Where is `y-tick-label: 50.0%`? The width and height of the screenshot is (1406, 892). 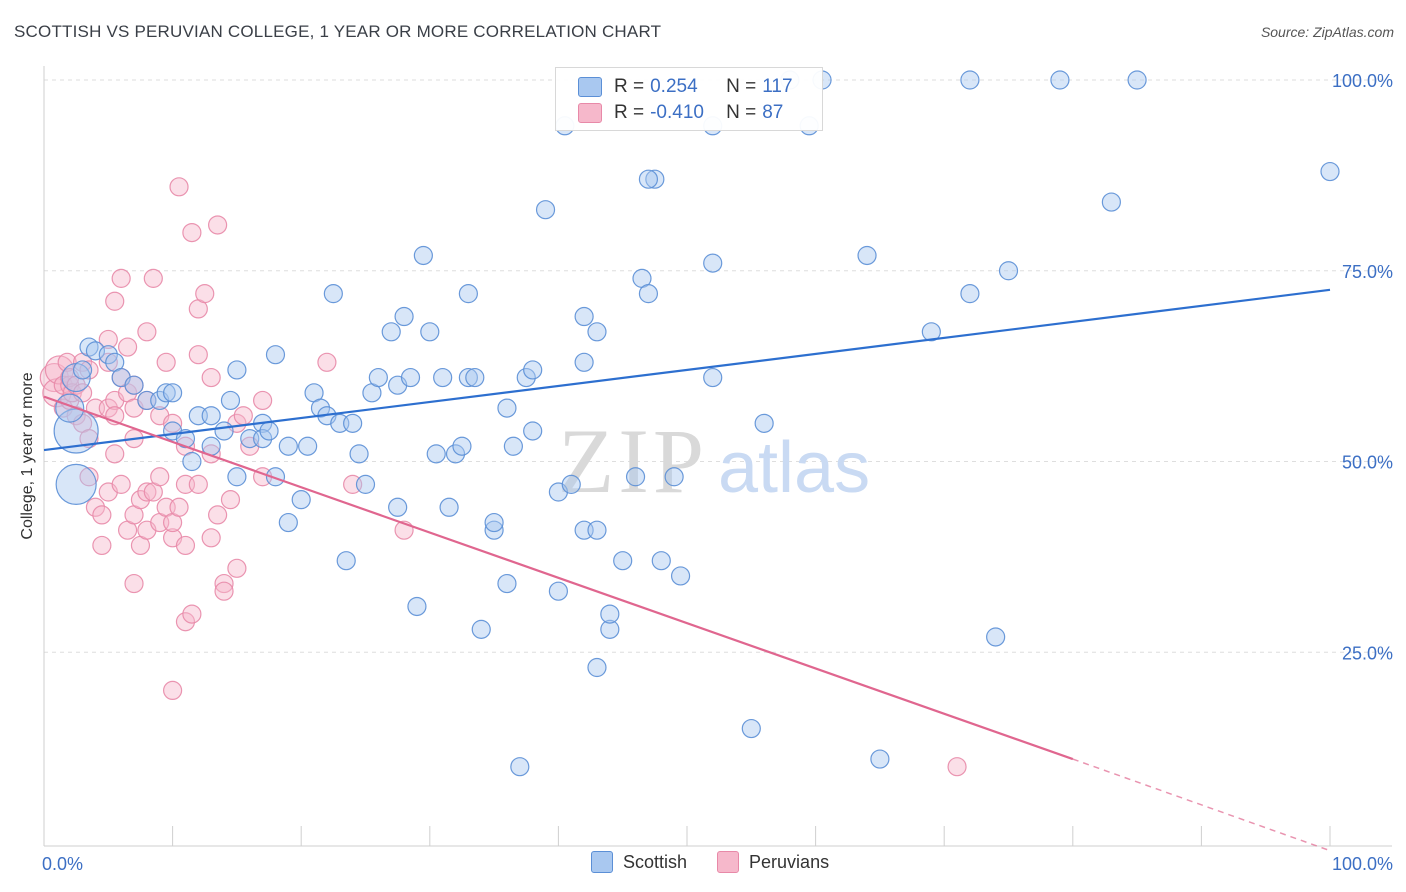
y-tick-label: 50.0% is located at coordinates (1367, 463).